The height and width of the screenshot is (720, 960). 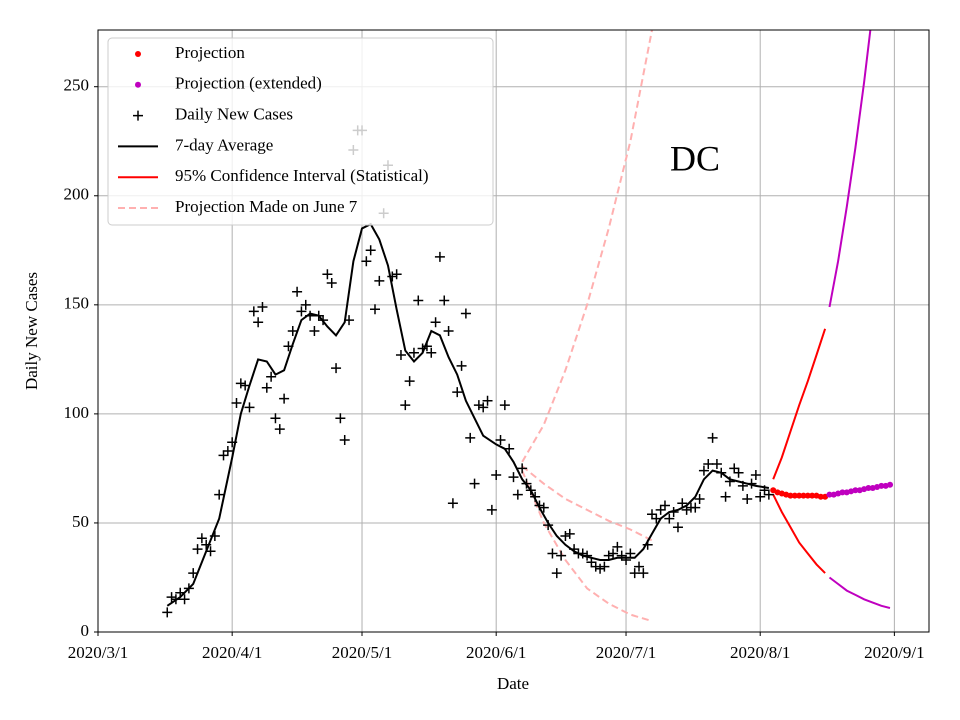 What do you see at coordinates (894, 652) in the screenshot?
I see `x-tick-label: 2020/9/1` at bounding box center [894, 652].